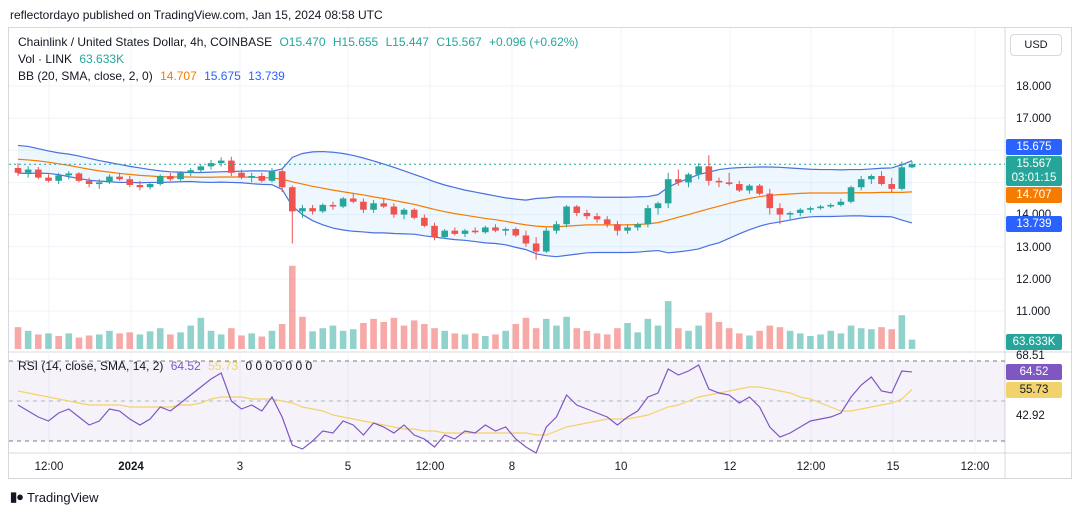  What do you see at coordinates (1030, 356) in the screenshot?
I see `rsi-axis-label: 68.51` at bounding box center [1030, 356].